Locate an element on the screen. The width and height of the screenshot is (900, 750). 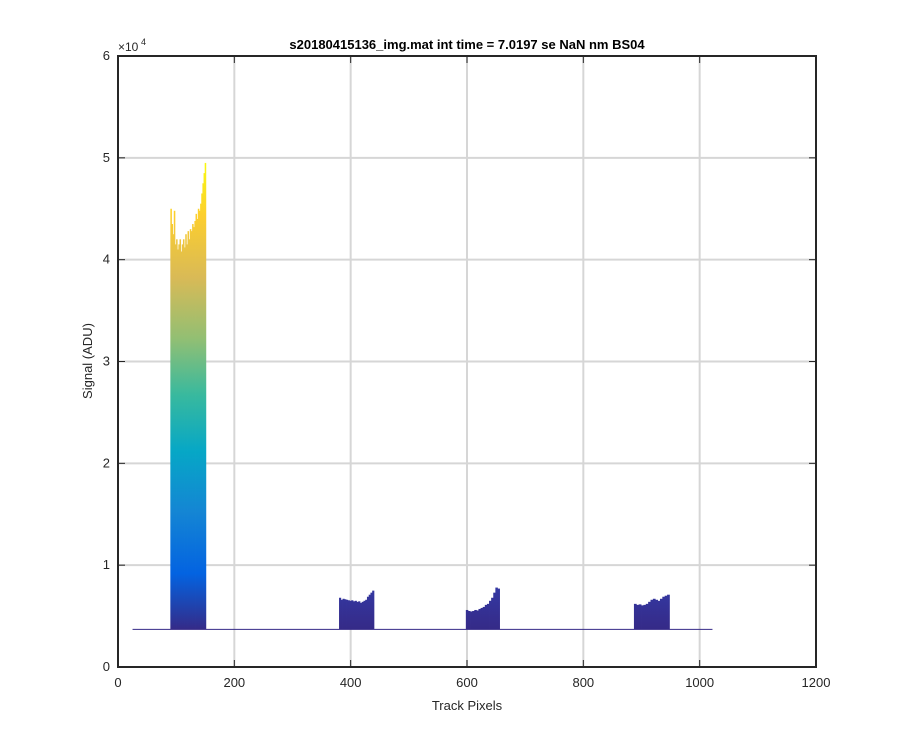
y-exponent-power: 4 is located at coordinates (143, 42).